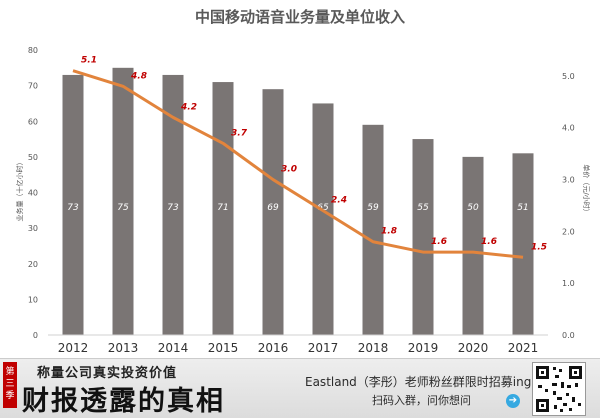 The image size is (600, 419). Describe the element at coordinates (33, 86) in the screenshot. I see `left-tick-label: 70` at that location.